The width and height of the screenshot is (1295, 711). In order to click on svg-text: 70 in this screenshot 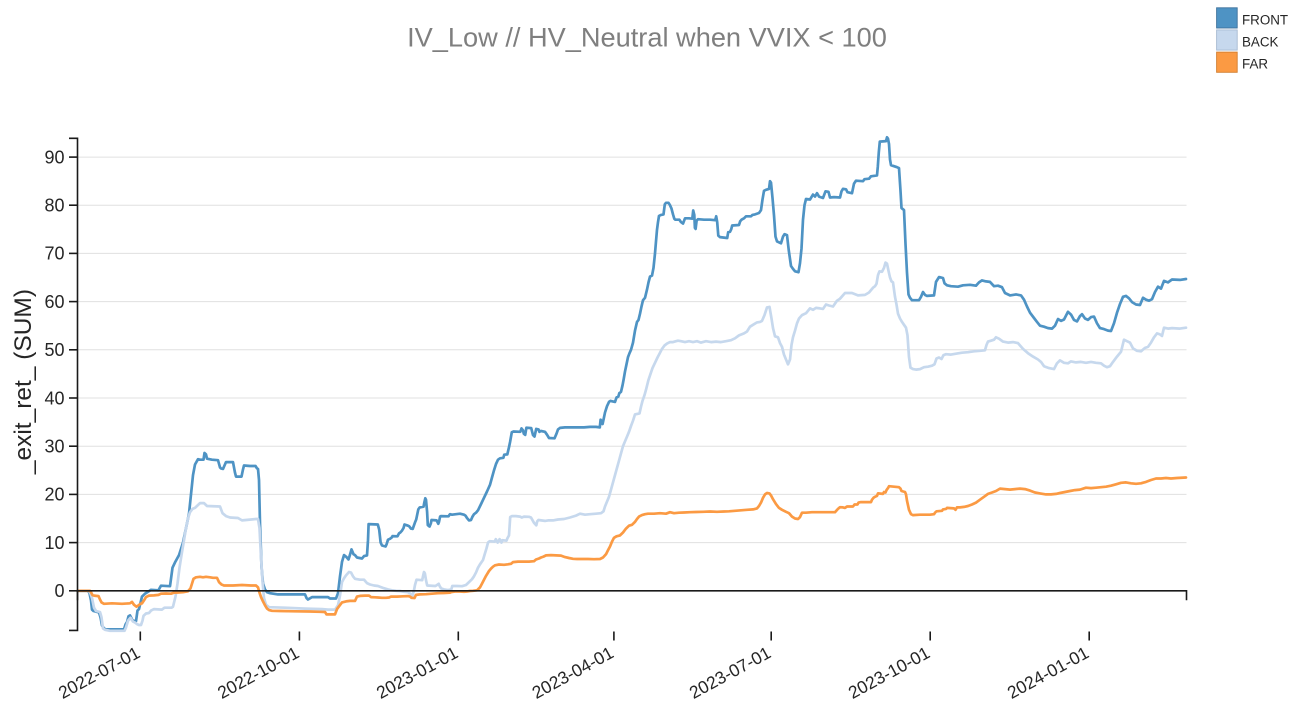, I will do `click(54, 254)`.